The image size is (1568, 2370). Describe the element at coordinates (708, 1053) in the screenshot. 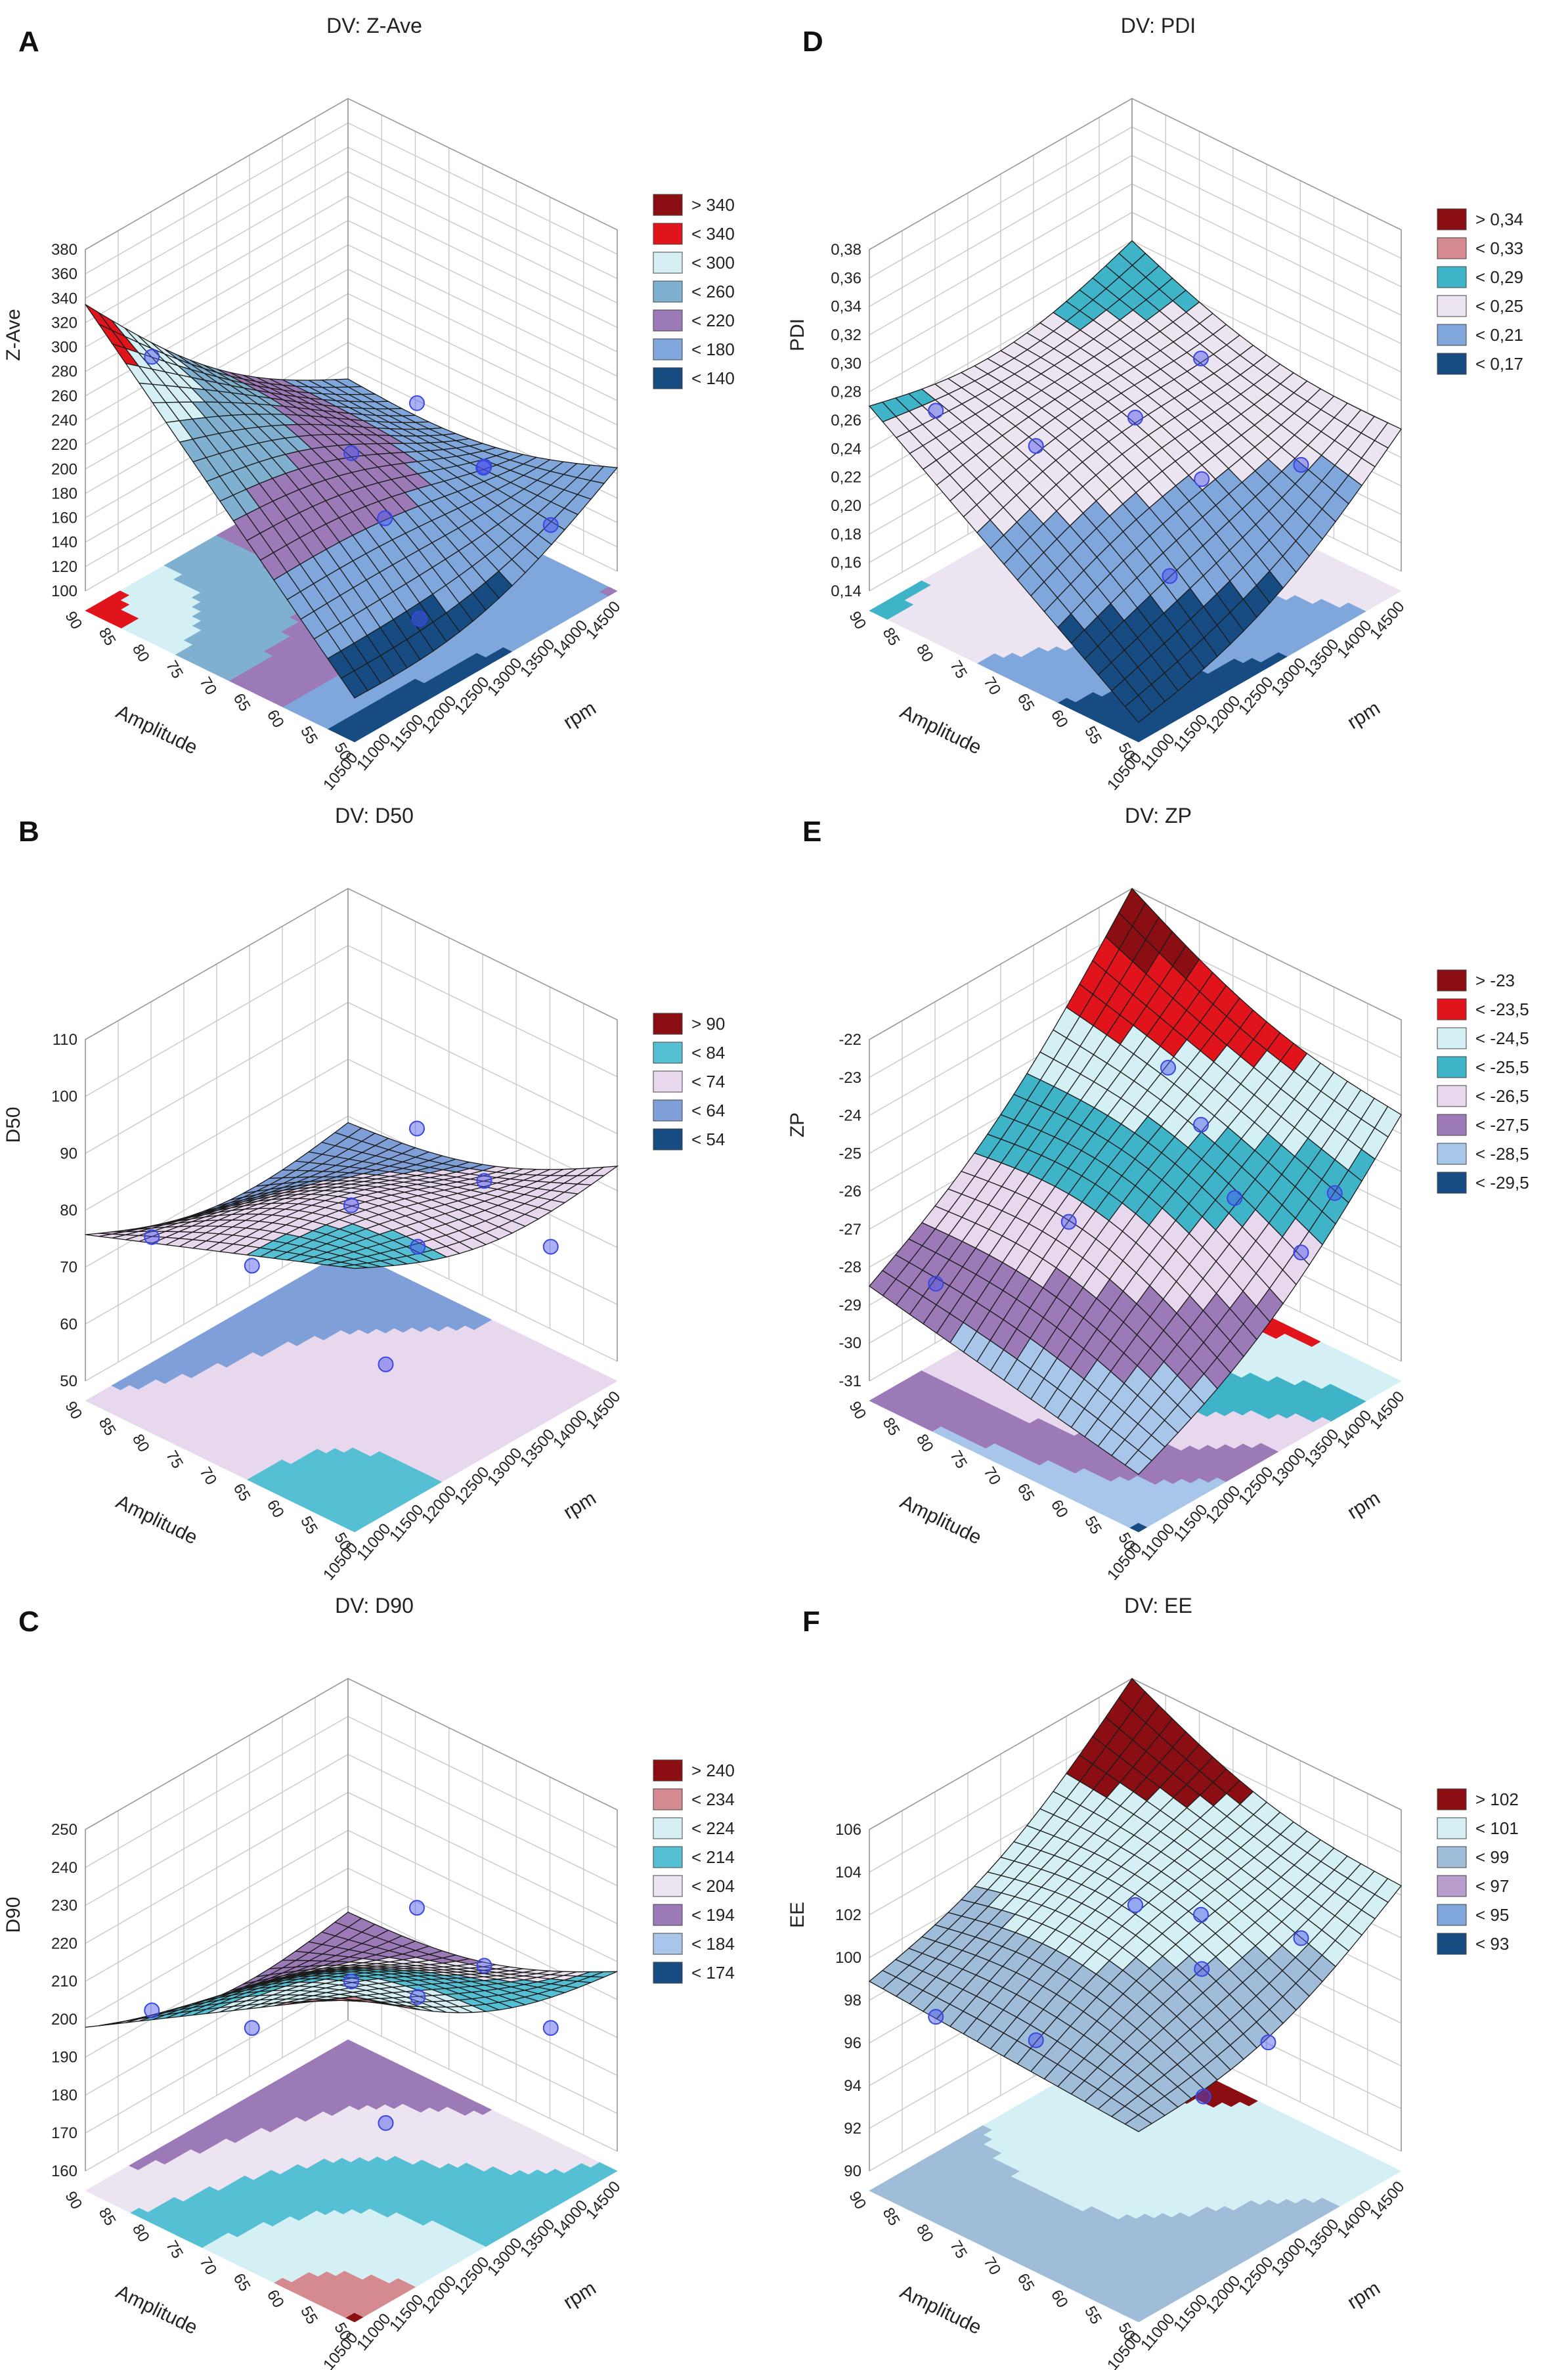

I see `legend-label: < 84` at that location.